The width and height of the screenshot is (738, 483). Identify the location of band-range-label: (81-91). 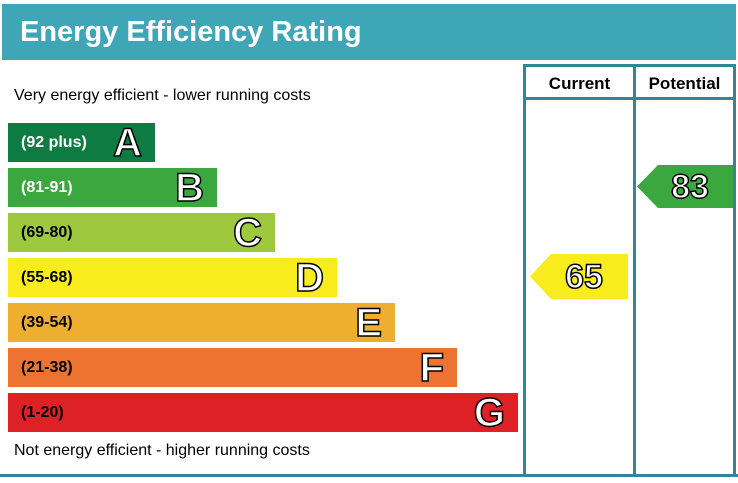
(47, 187).